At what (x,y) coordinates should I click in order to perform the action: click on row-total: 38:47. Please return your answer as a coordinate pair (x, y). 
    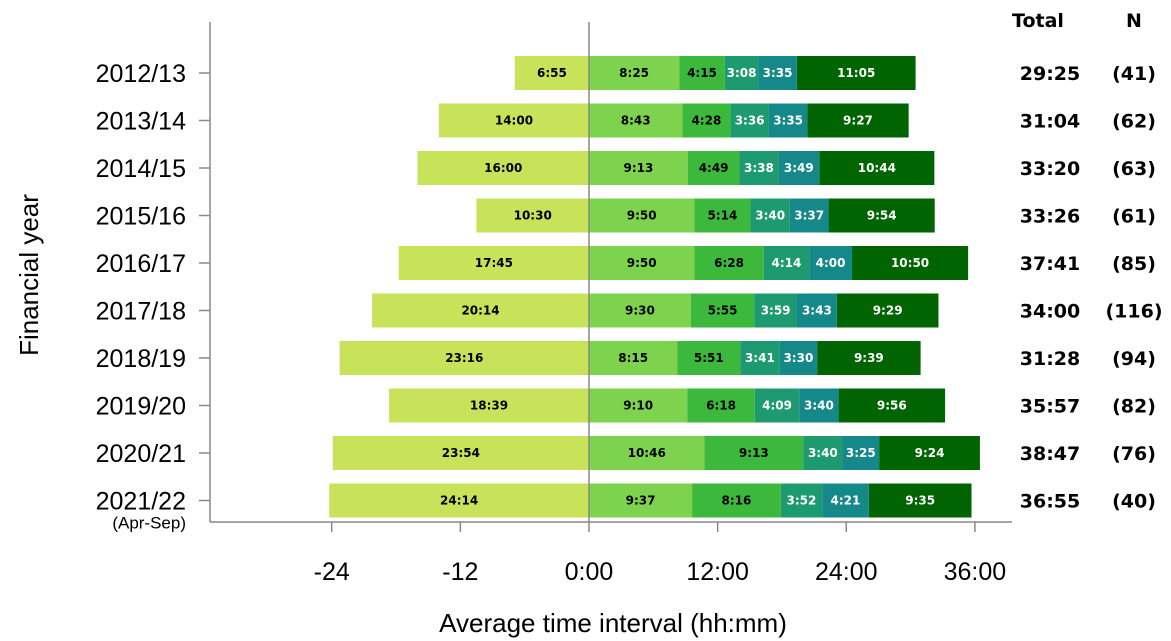
    Looking at the image, I should click on (1050, 454).